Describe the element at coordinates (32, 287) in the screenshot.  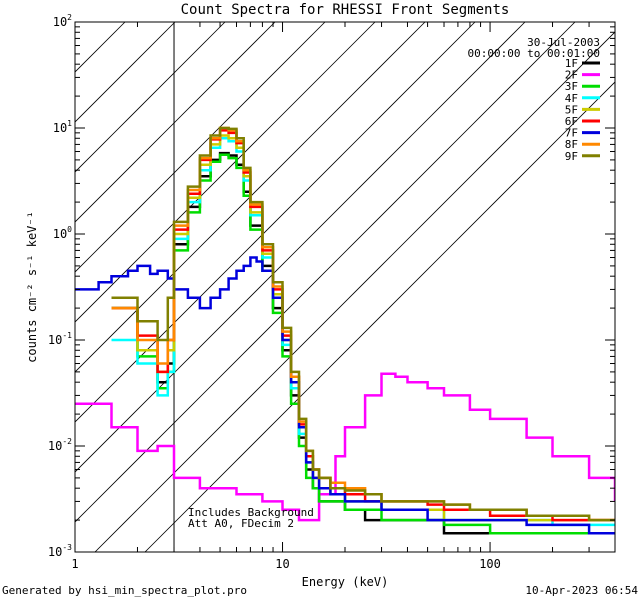
I see `y-axis-label: counts cm⁻² s⁻¹ keV⁻¹` at that location.